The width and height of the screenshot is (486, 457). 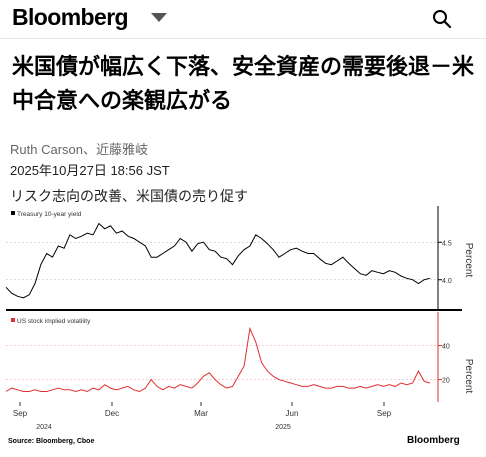 I want to click on legend-swatch-vix, so click(x=13, y=320).